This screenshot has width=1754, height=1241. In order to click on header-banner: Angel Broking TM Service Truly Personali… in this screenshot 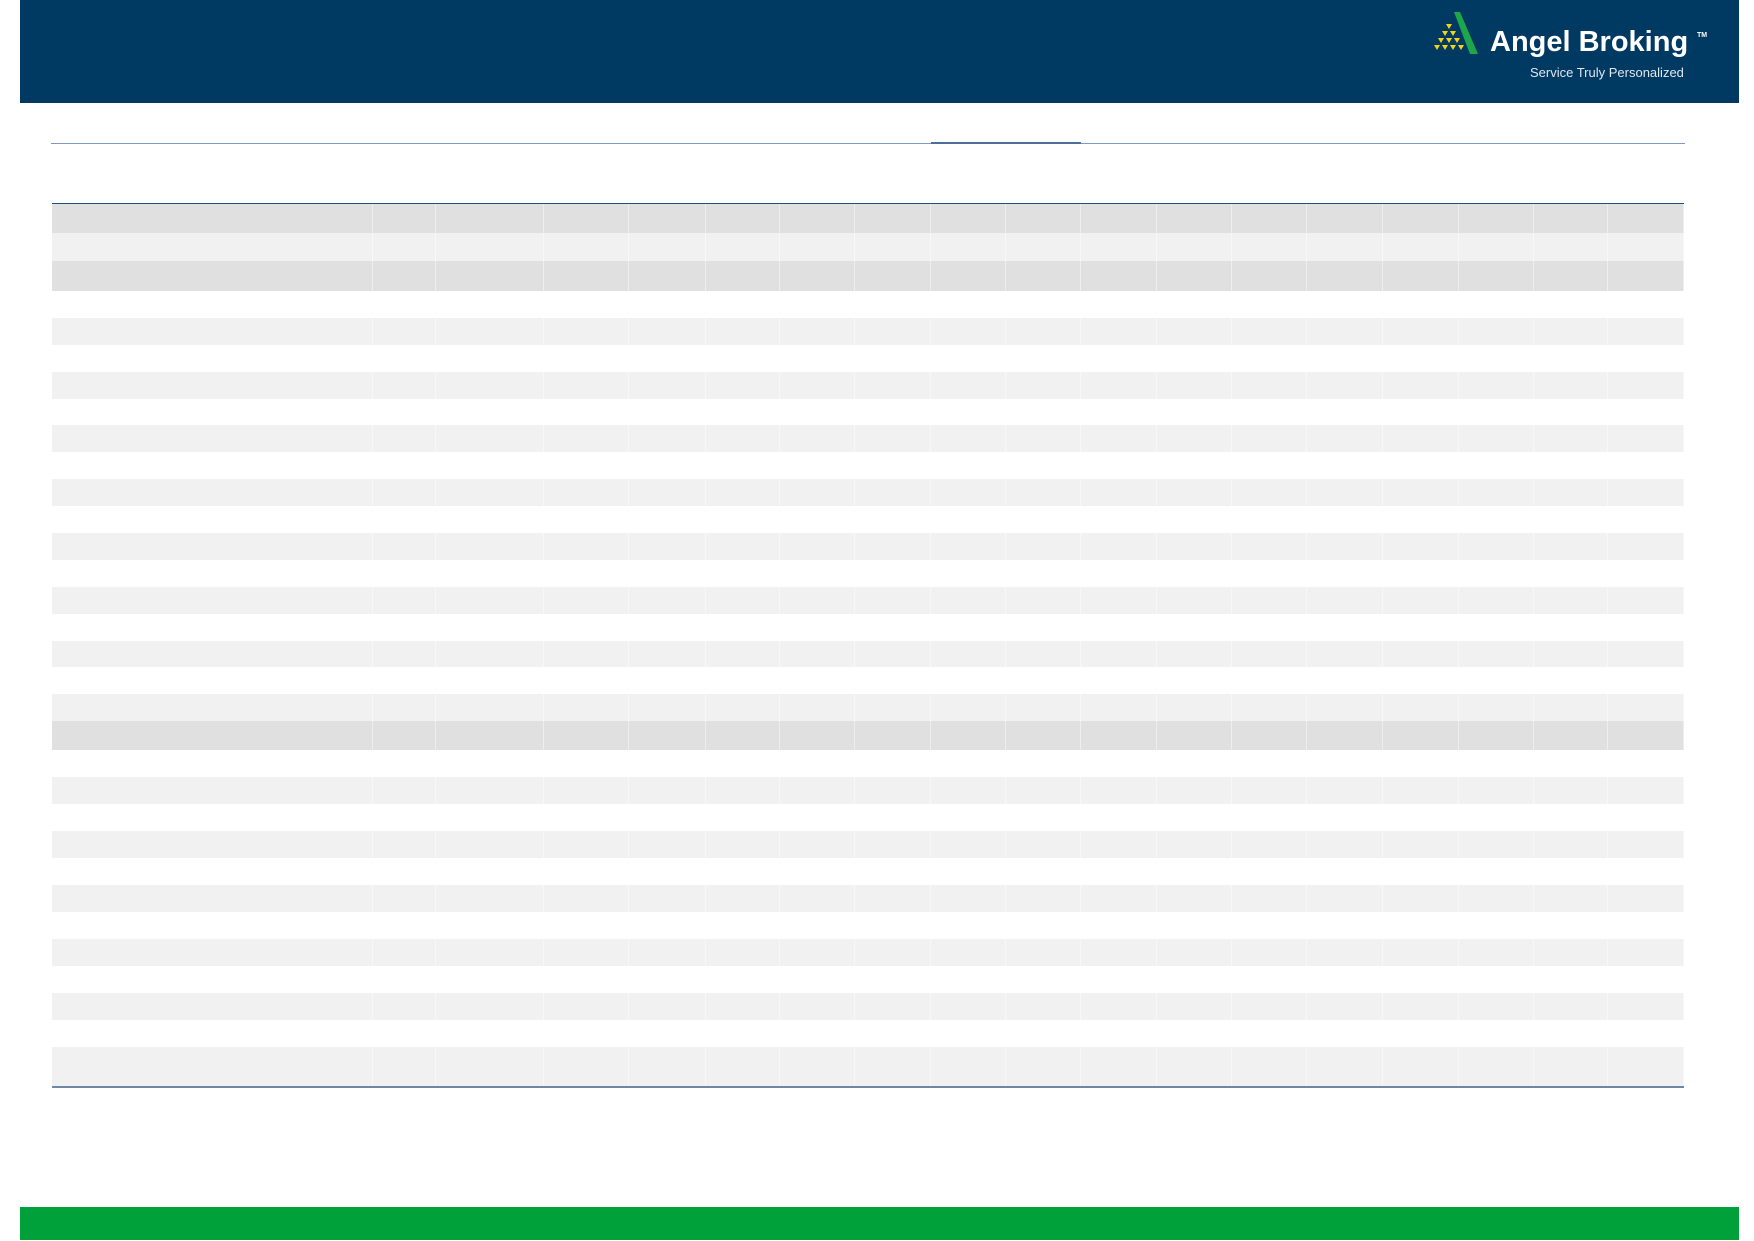, I will do `click(879, 51)`.